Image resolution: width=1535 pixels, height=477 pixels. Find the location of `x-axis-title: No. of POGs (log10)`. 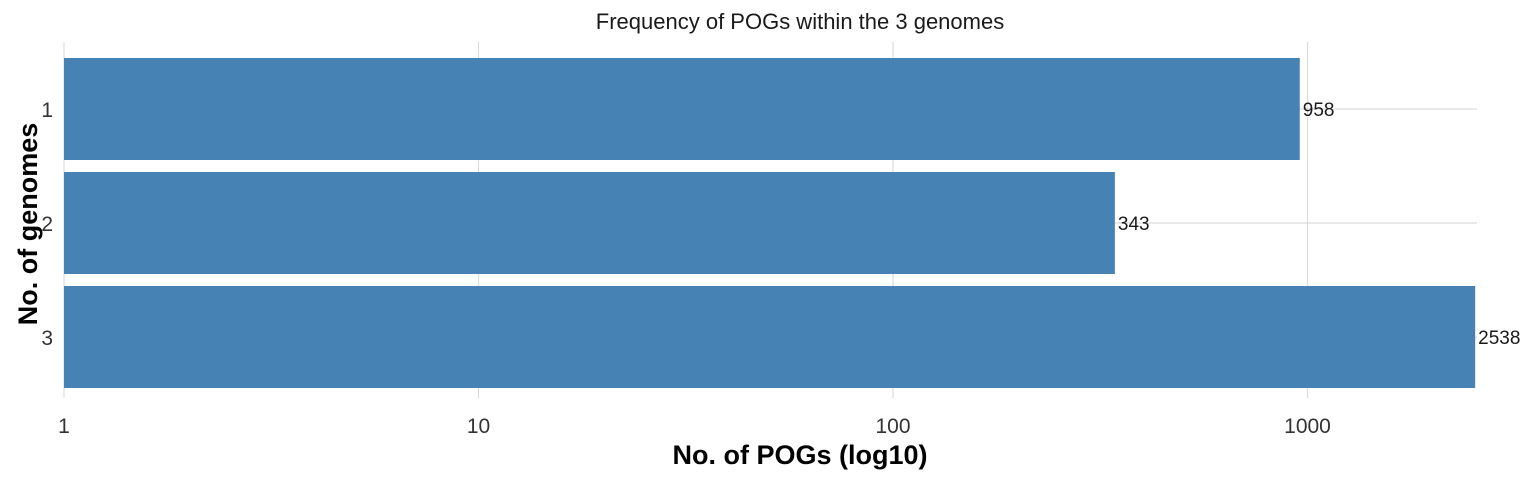

x-axis-title: No. of POGs (log10) is located at coordinates (799, 455).